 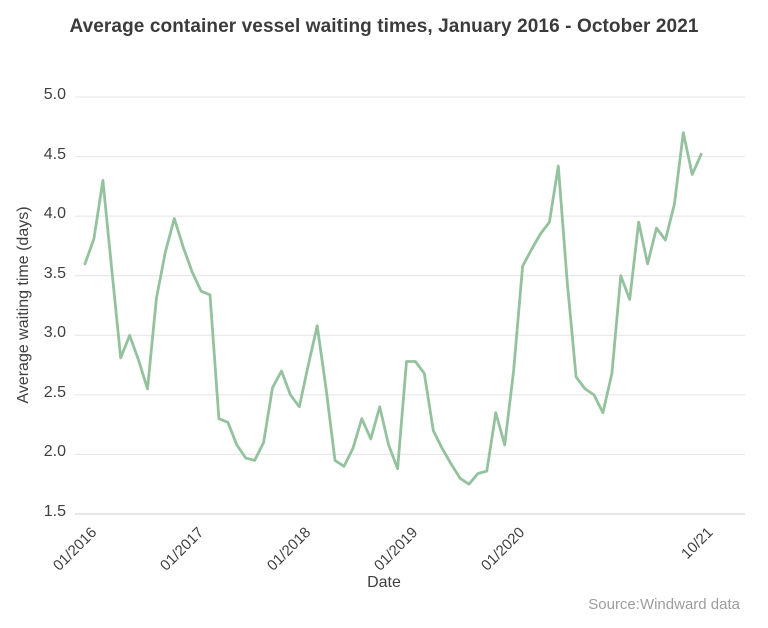 I want to click on y-tick-label: 3.5, so click(x=54, y=273).